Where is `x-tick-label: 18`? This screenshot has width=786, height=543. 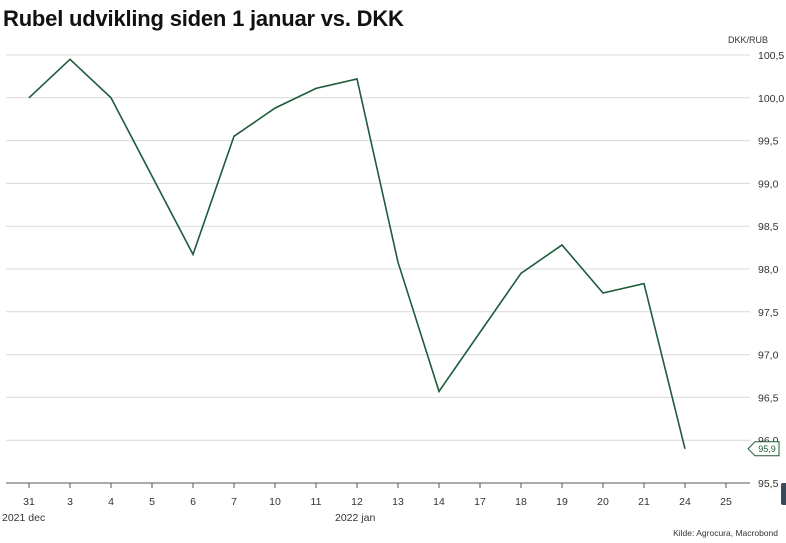 x-tick-label: 18 is located at coordinates (521, 502).